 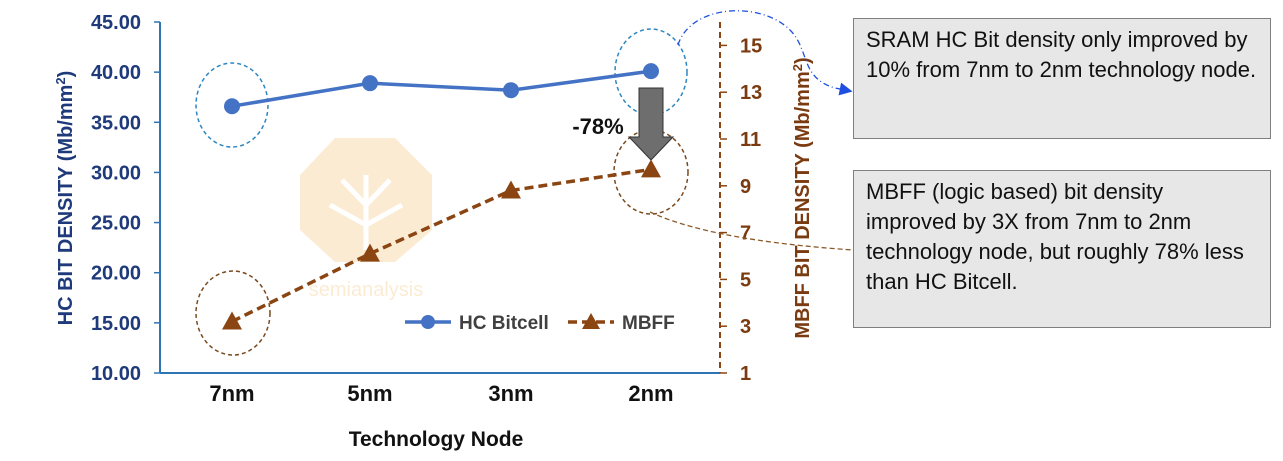 I want to click on x-axis-title: Technology Node, so click(x=436, y=439).